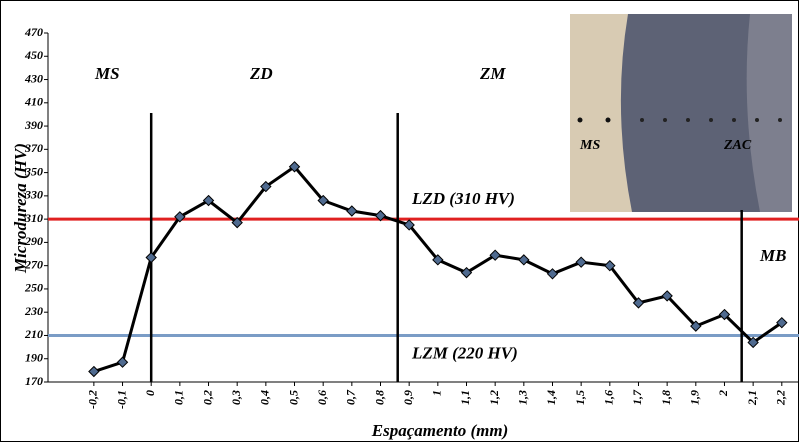 The height and width of the screenshot is (442, 799). I want to click on y-tick-label: 230, so click(33, 311).